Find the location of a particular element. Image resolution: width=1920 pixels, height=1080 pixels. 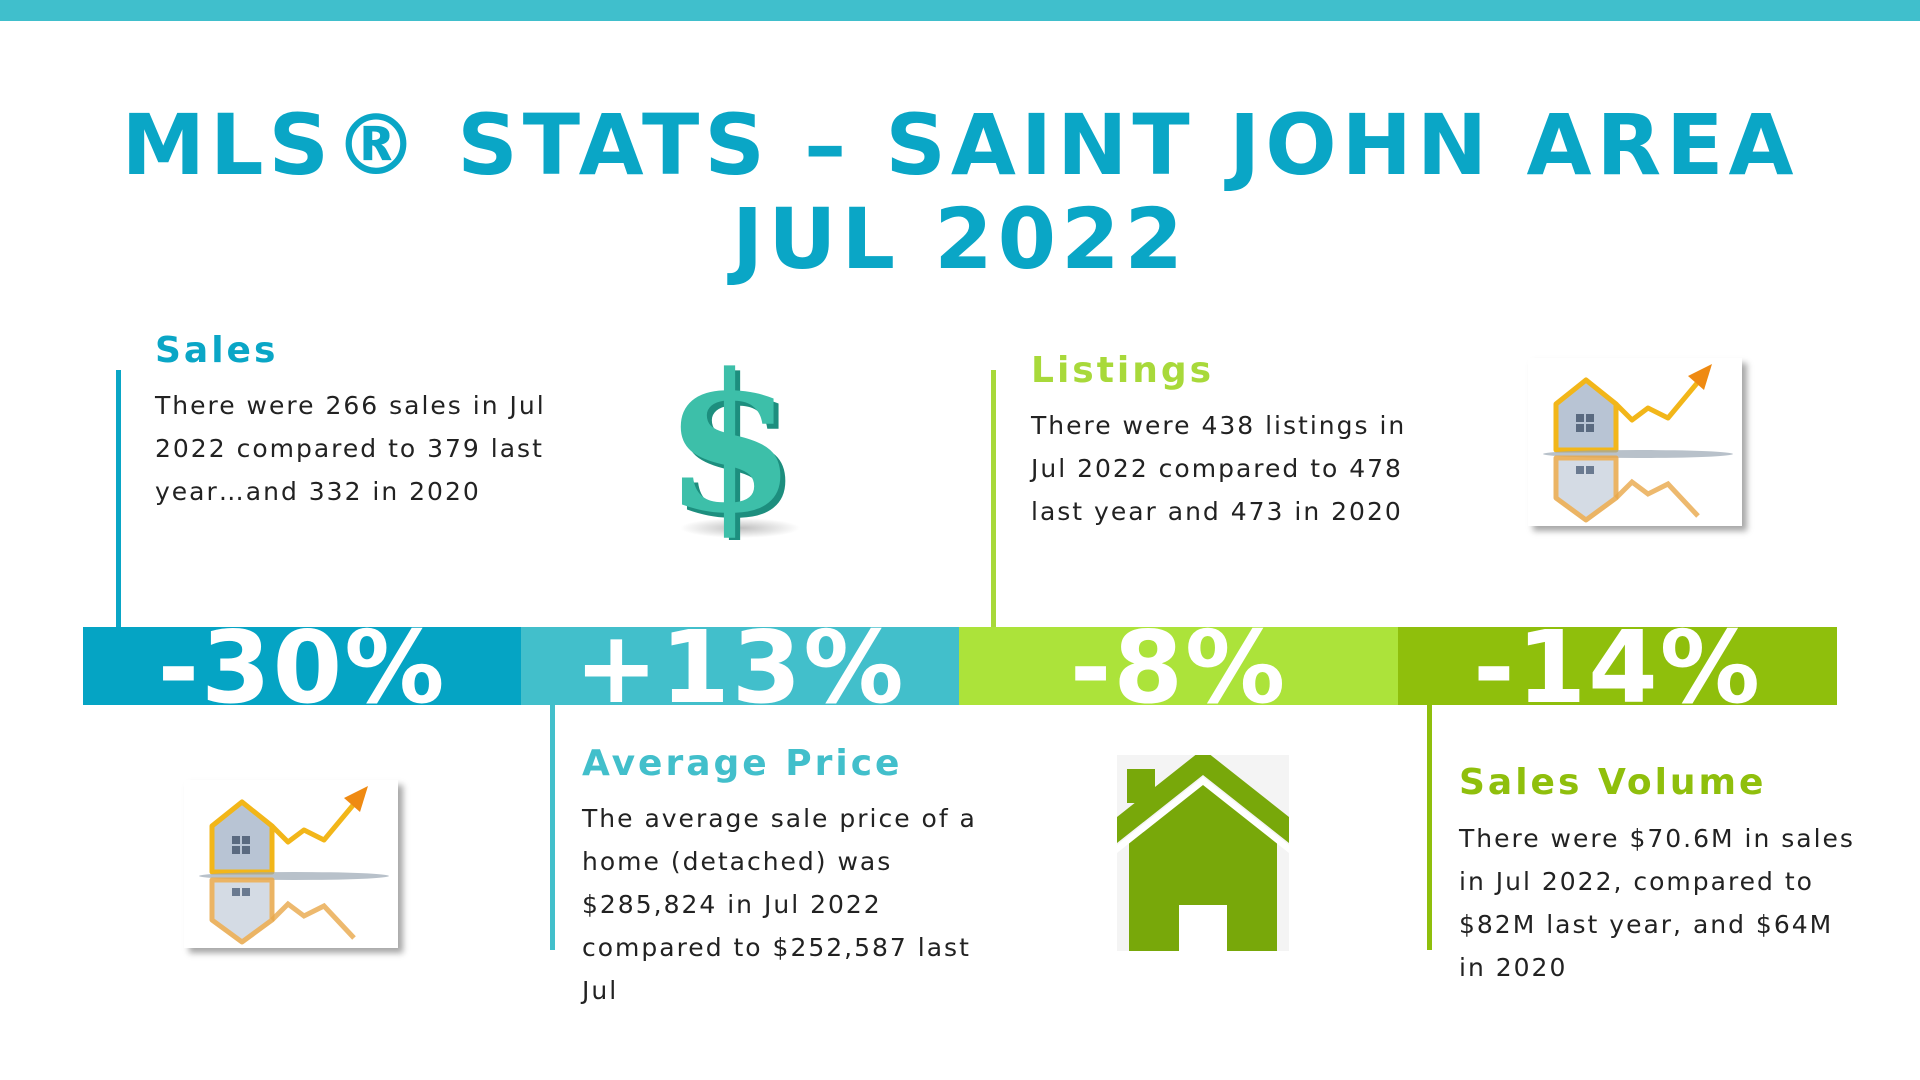

sales-volume-heading: Sales Volume is located at coordinates (1613, 782).